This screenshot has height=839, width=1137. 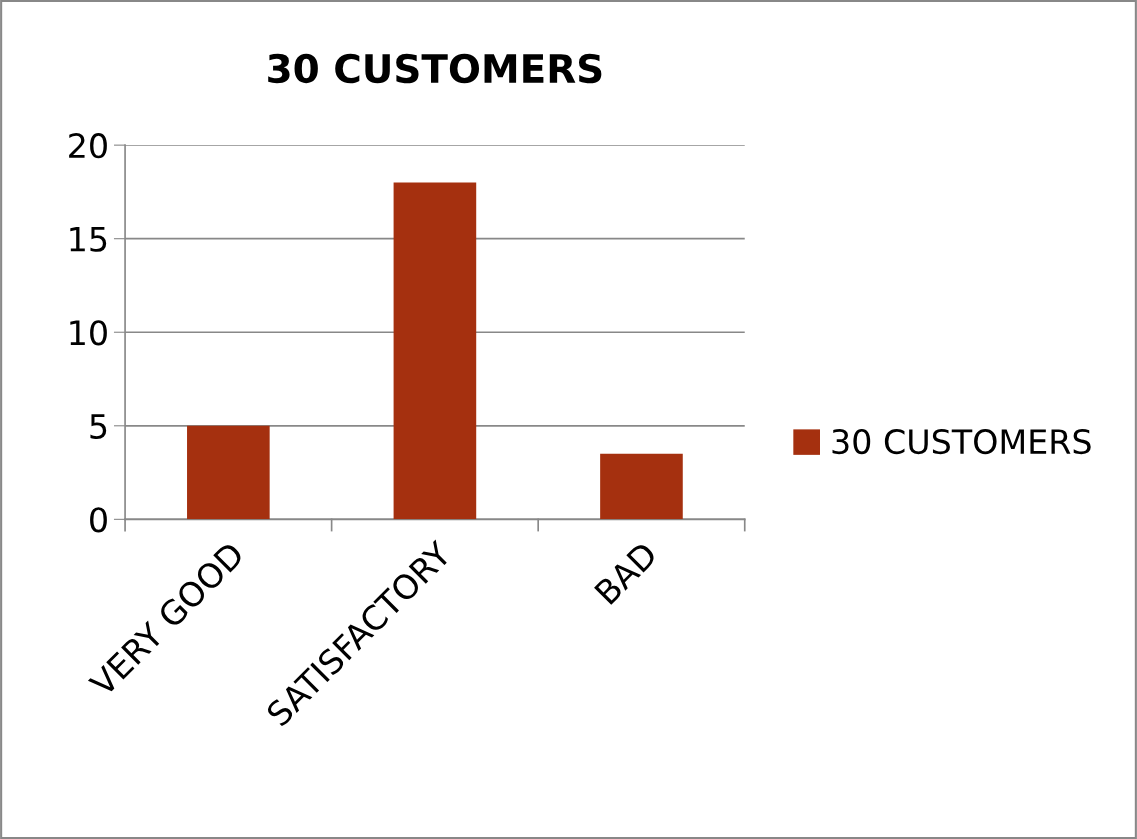 I want to click on chart-title: 30 CUSTOMERS, so click(x=435, y=68).